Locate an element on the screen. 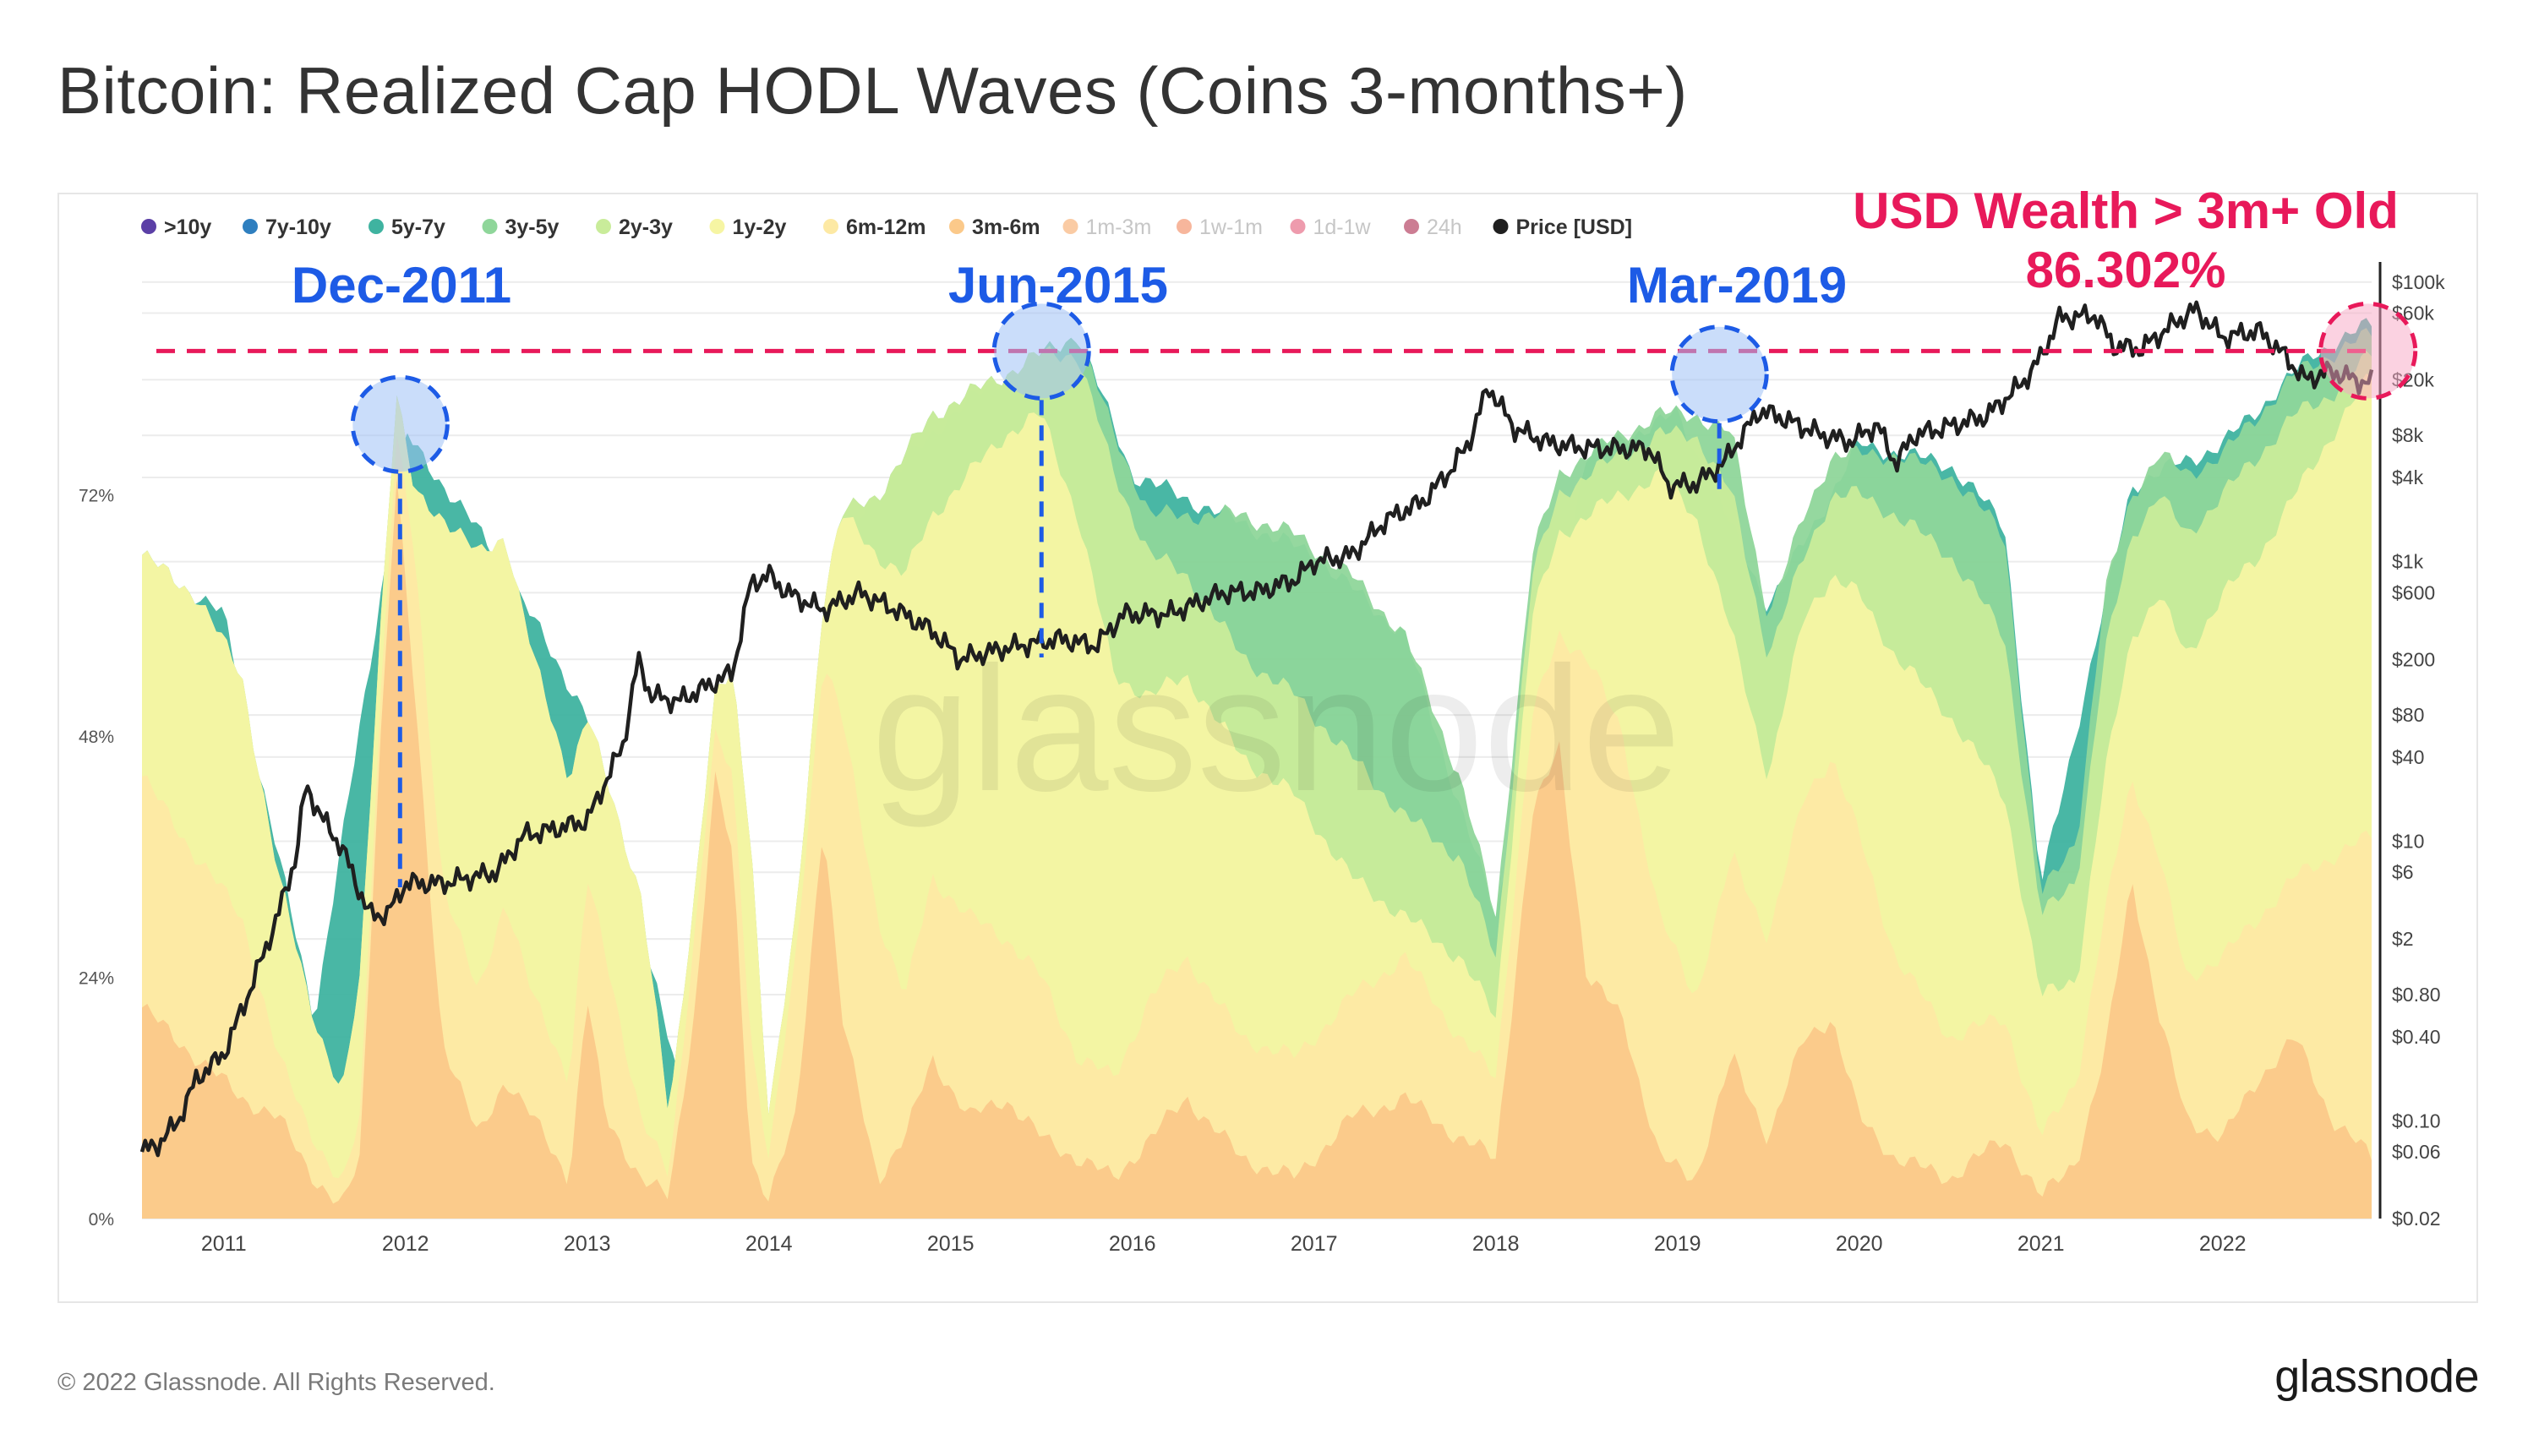 The height and width of the screenshot is (1456, 2528). right-axis-tick-label: $8k is located at coordinates (2408, 435).